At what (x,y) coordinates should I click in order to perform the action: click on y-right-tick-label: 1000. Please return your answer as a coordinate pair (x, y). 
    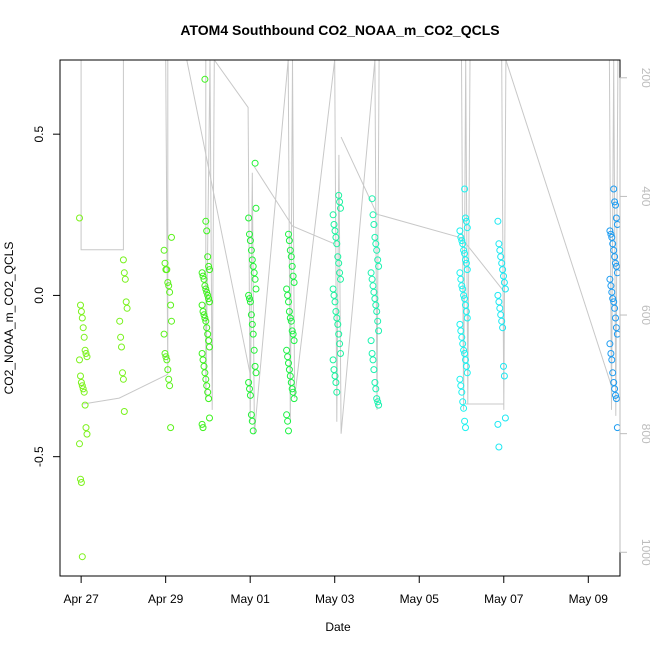
    Looking at the image, I should click on (644, 552).